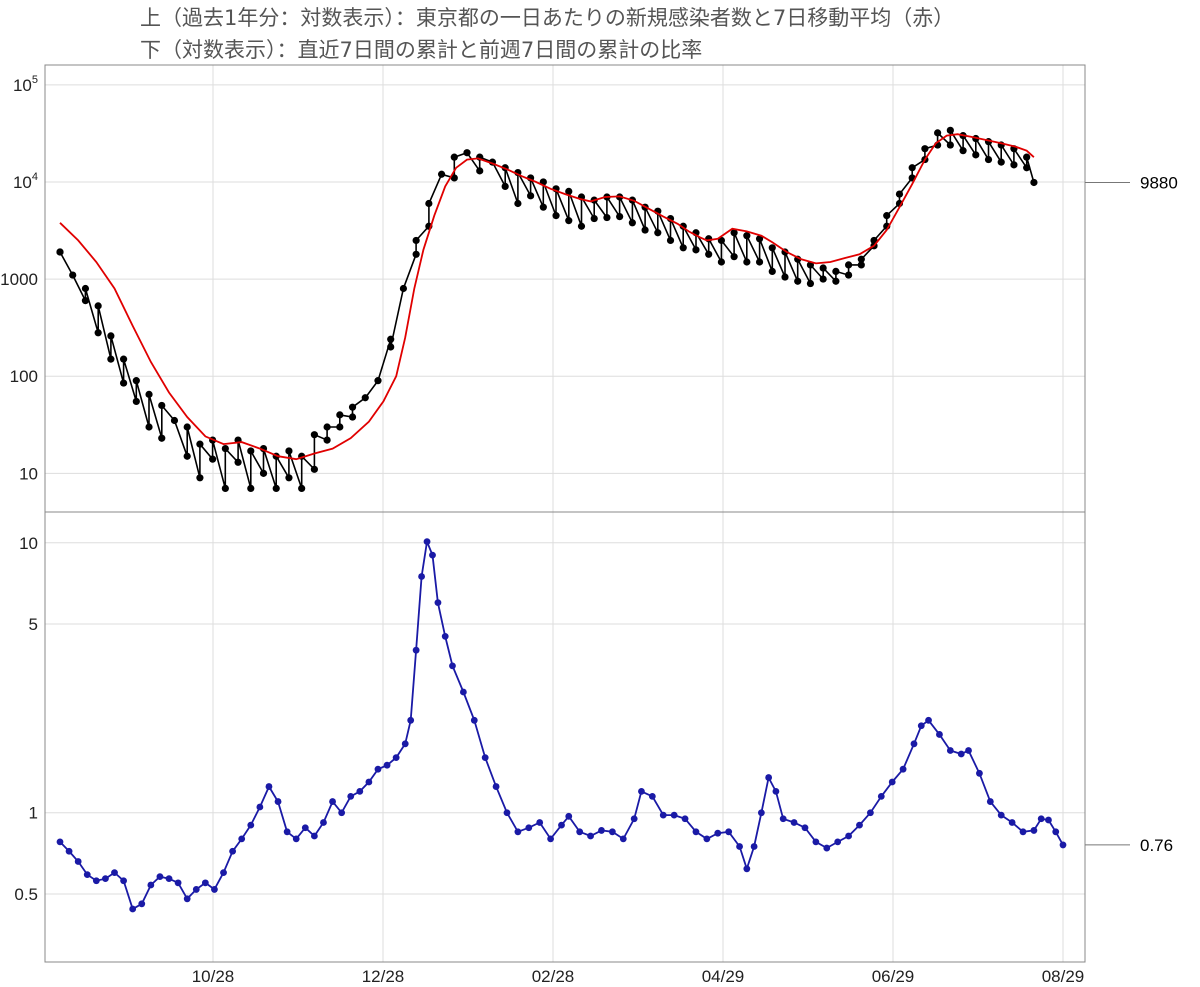 This screenshot has height=987, width=1200. I want to click on x-tick-label: 12/28, so click(383, 976).